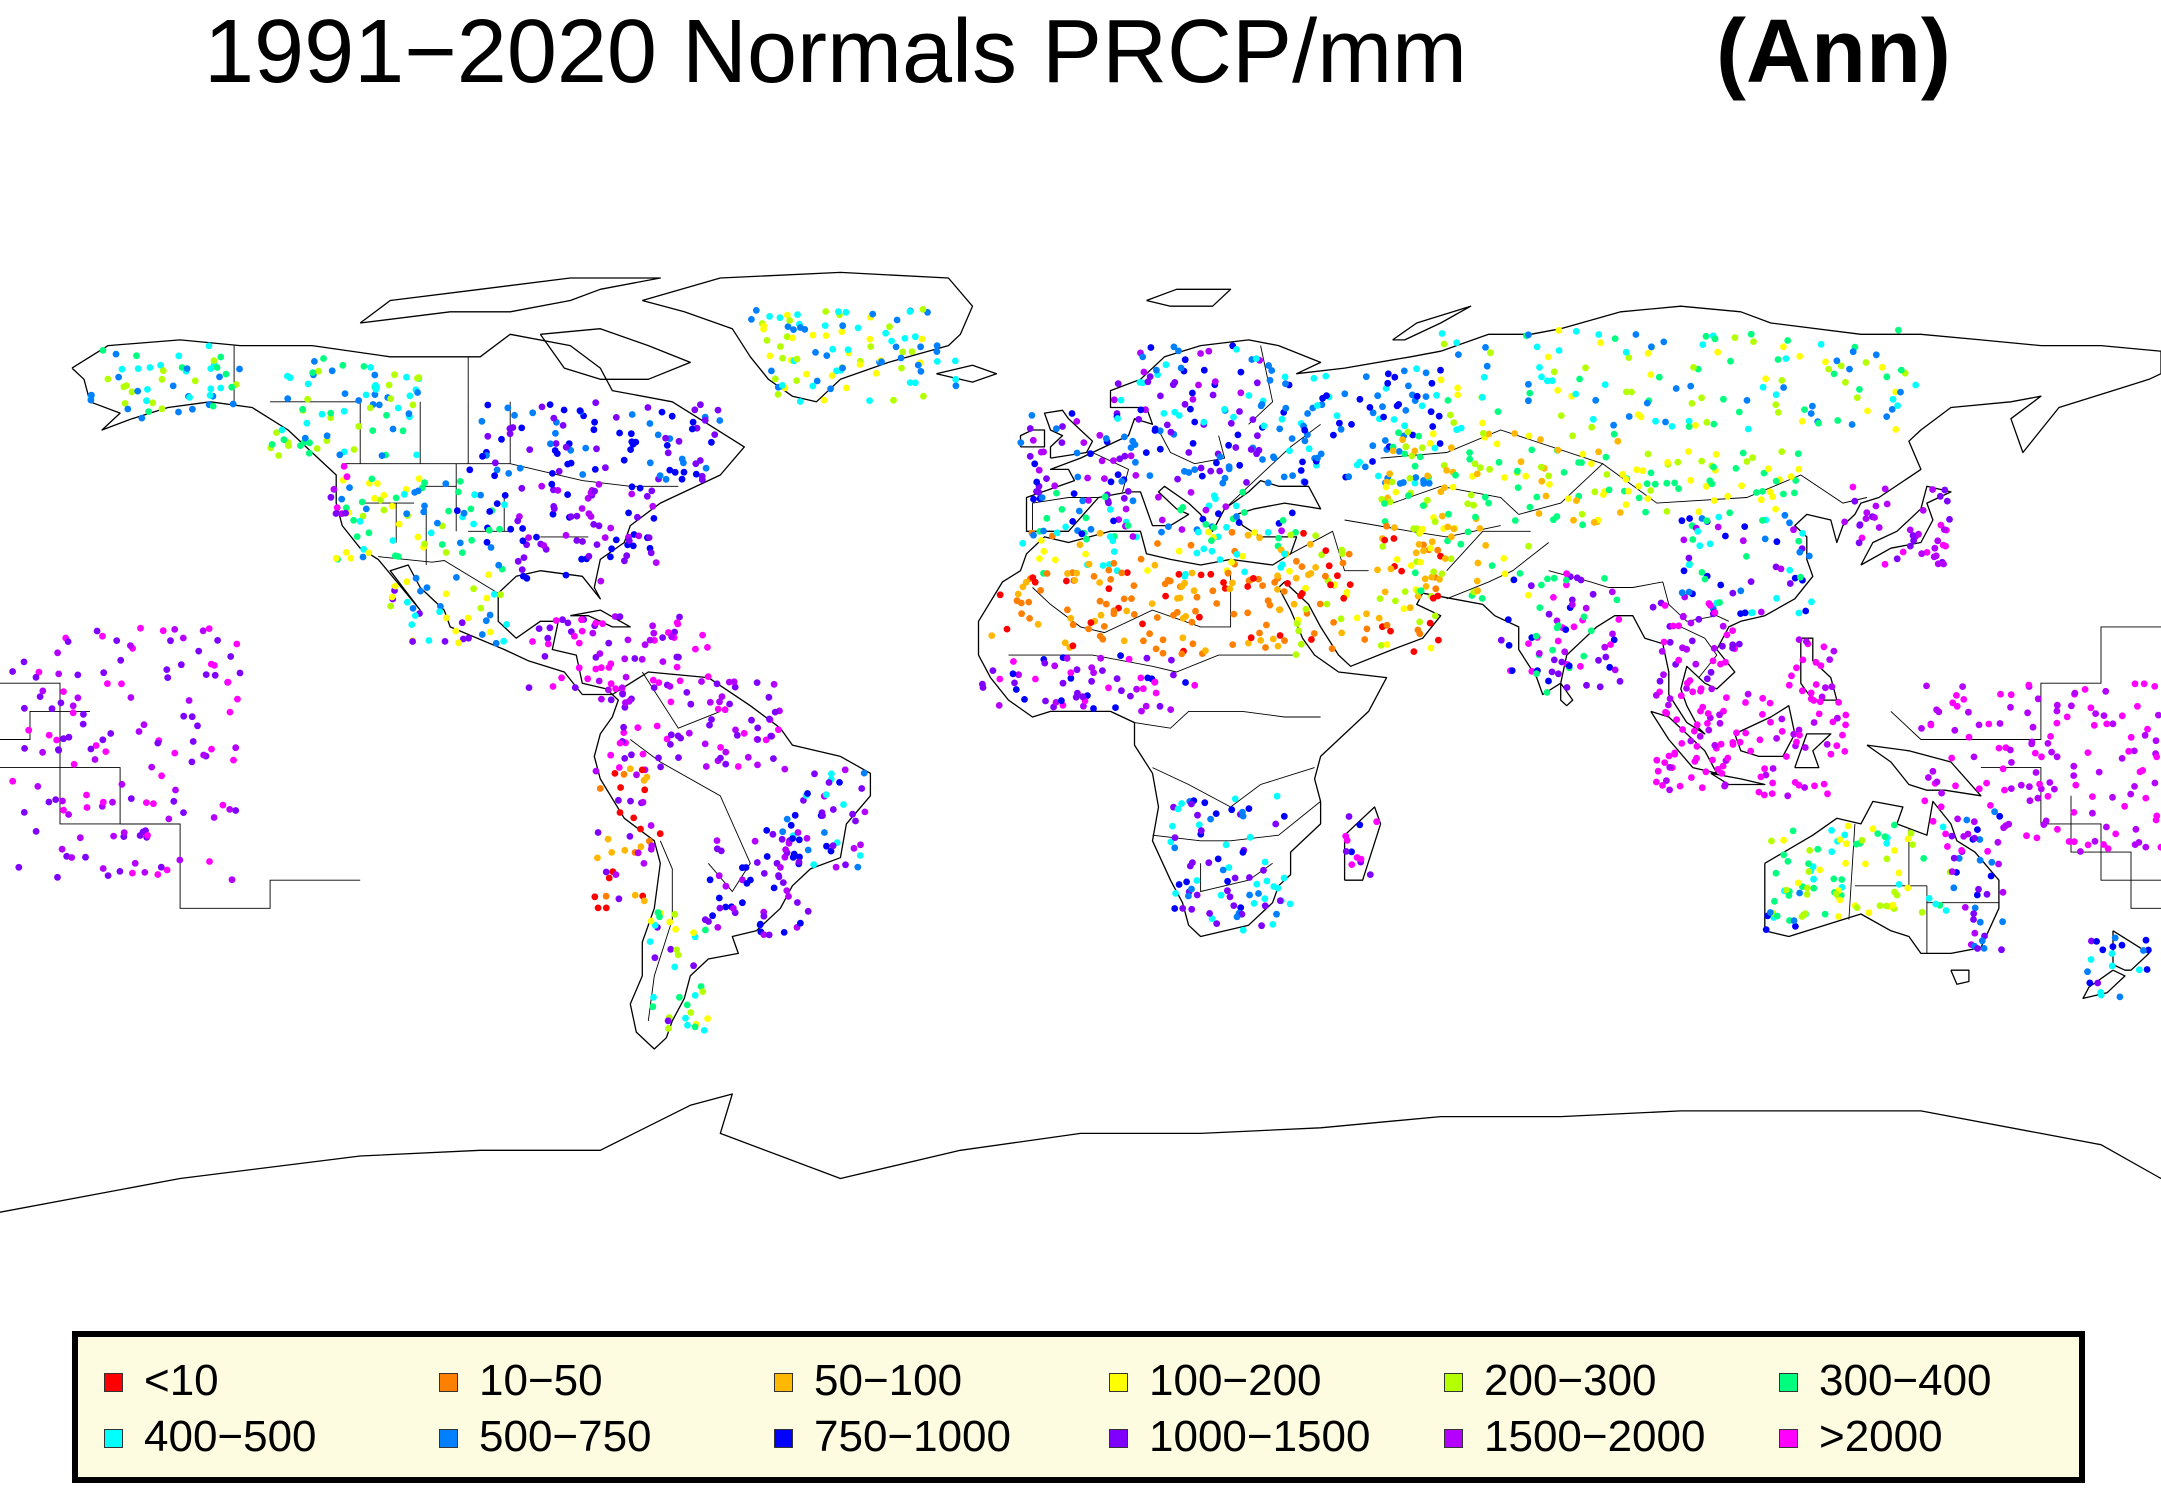 Image resolution: width=2161 pixels, height=1489 pixels. I want to click on coastline, so click(1924, 770).